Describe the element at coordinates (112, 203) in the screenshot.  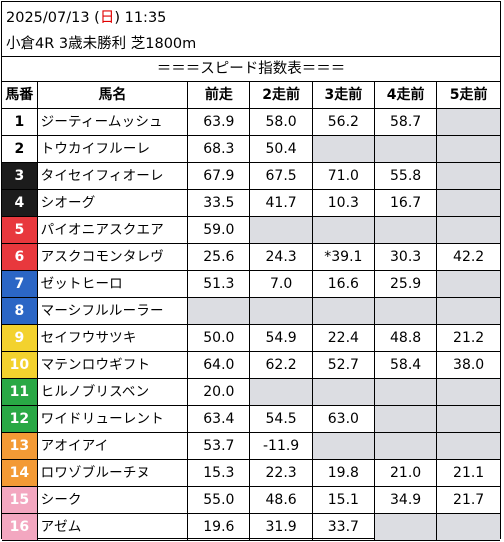
I see `horse-name: シオーグ` at that location.